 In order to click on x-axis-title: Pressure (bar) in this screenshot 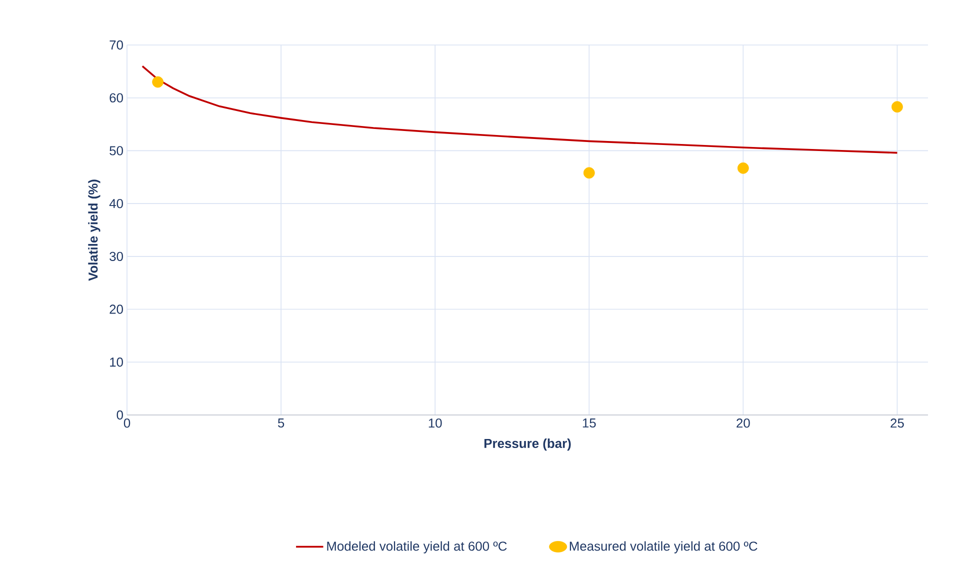, I will do `click(527, 444)`.